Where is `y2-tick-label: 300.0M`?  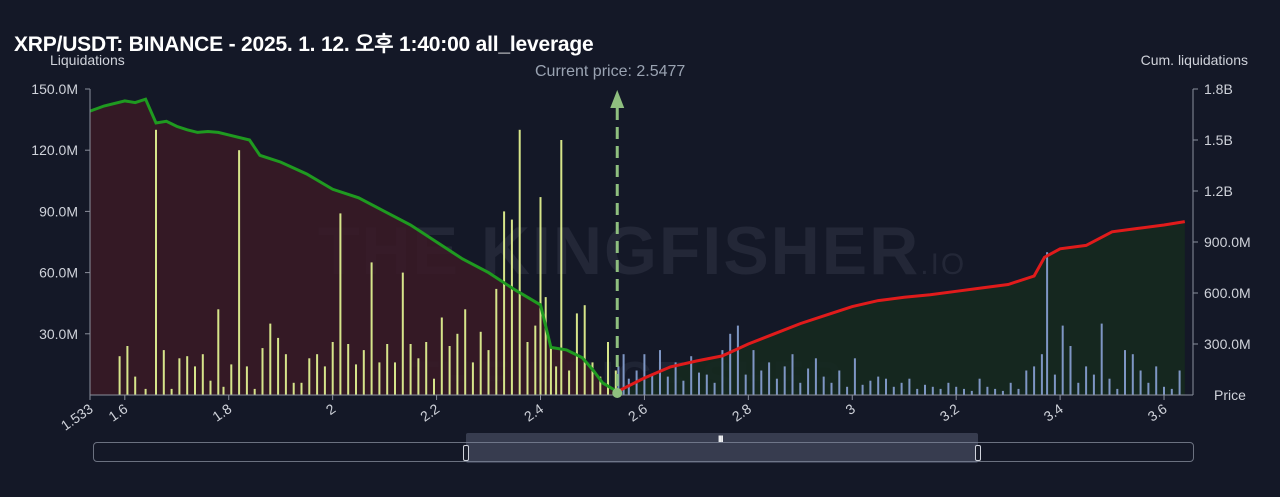 y2-tick-label: 300.0M is located at coordinates (1227, 344).